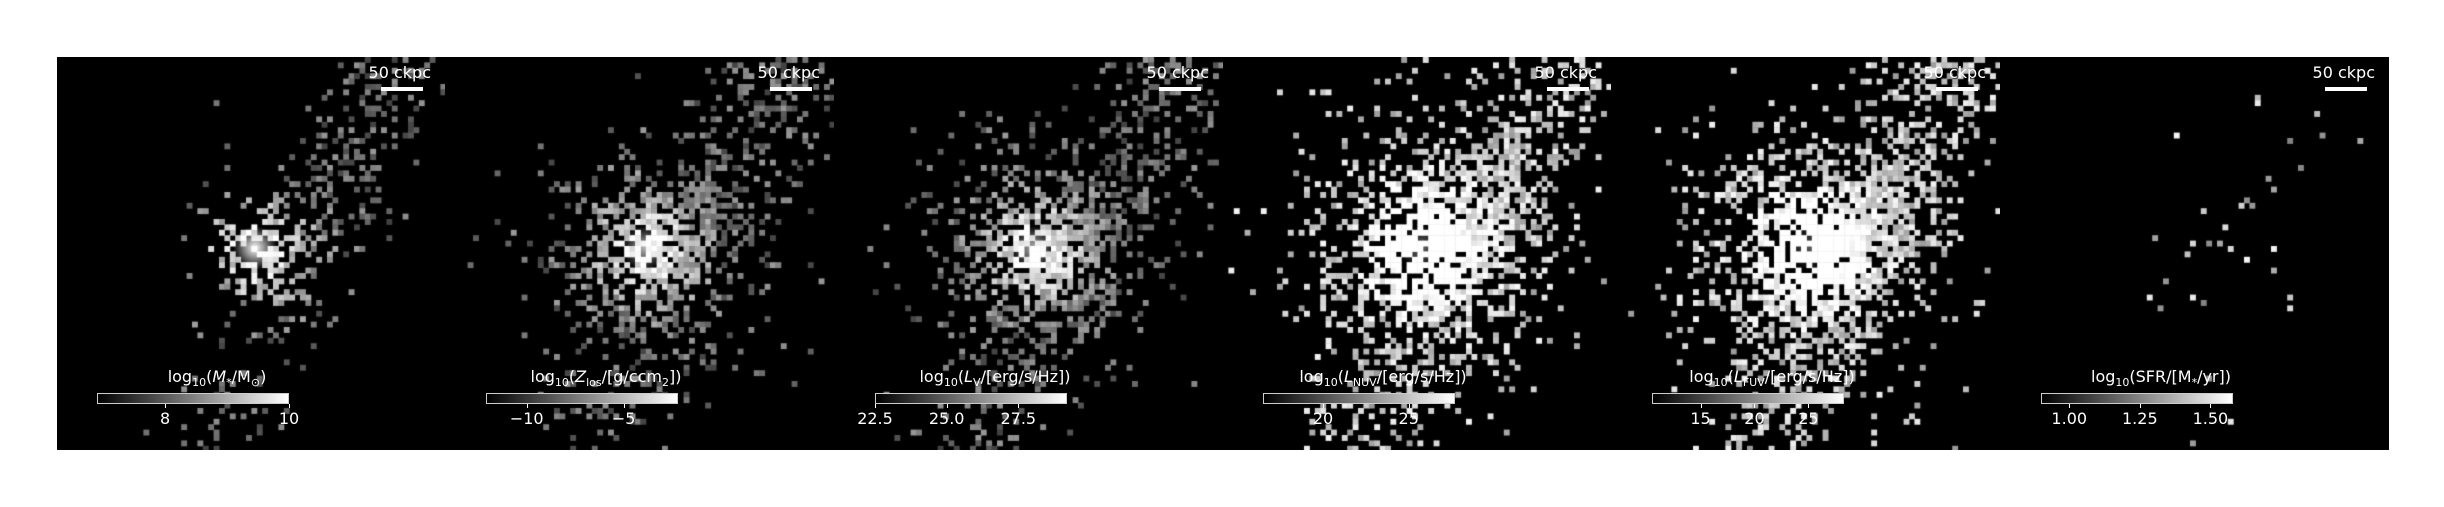 Image resolution: width=2444 pixels, height=507 pixels. Describe the element at coordinates (2140, 418) in the screenshot. I see `colorbar-tick-label: 1.25` at that location.